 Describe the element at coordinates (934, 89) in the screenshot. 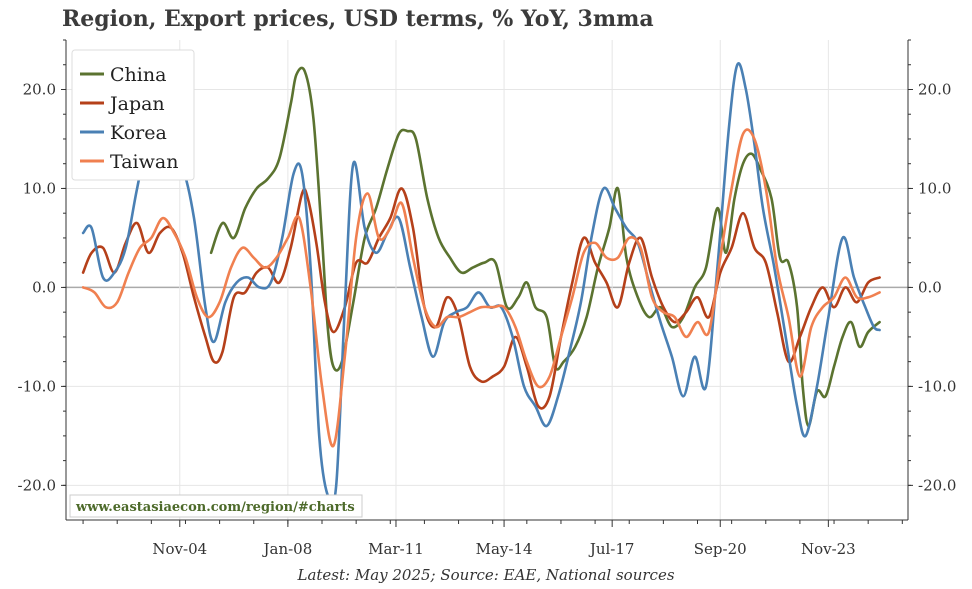

I see `y-tick-label-right: 20.0` at that location.